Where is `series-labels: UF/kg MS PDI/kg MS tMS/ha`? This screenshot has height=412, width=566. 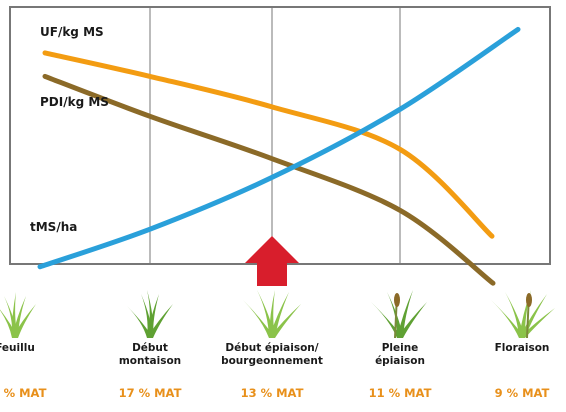
series-labels: UF/kg MS PDI/kg MS tMS/ha is located at coordinates (69, 129).